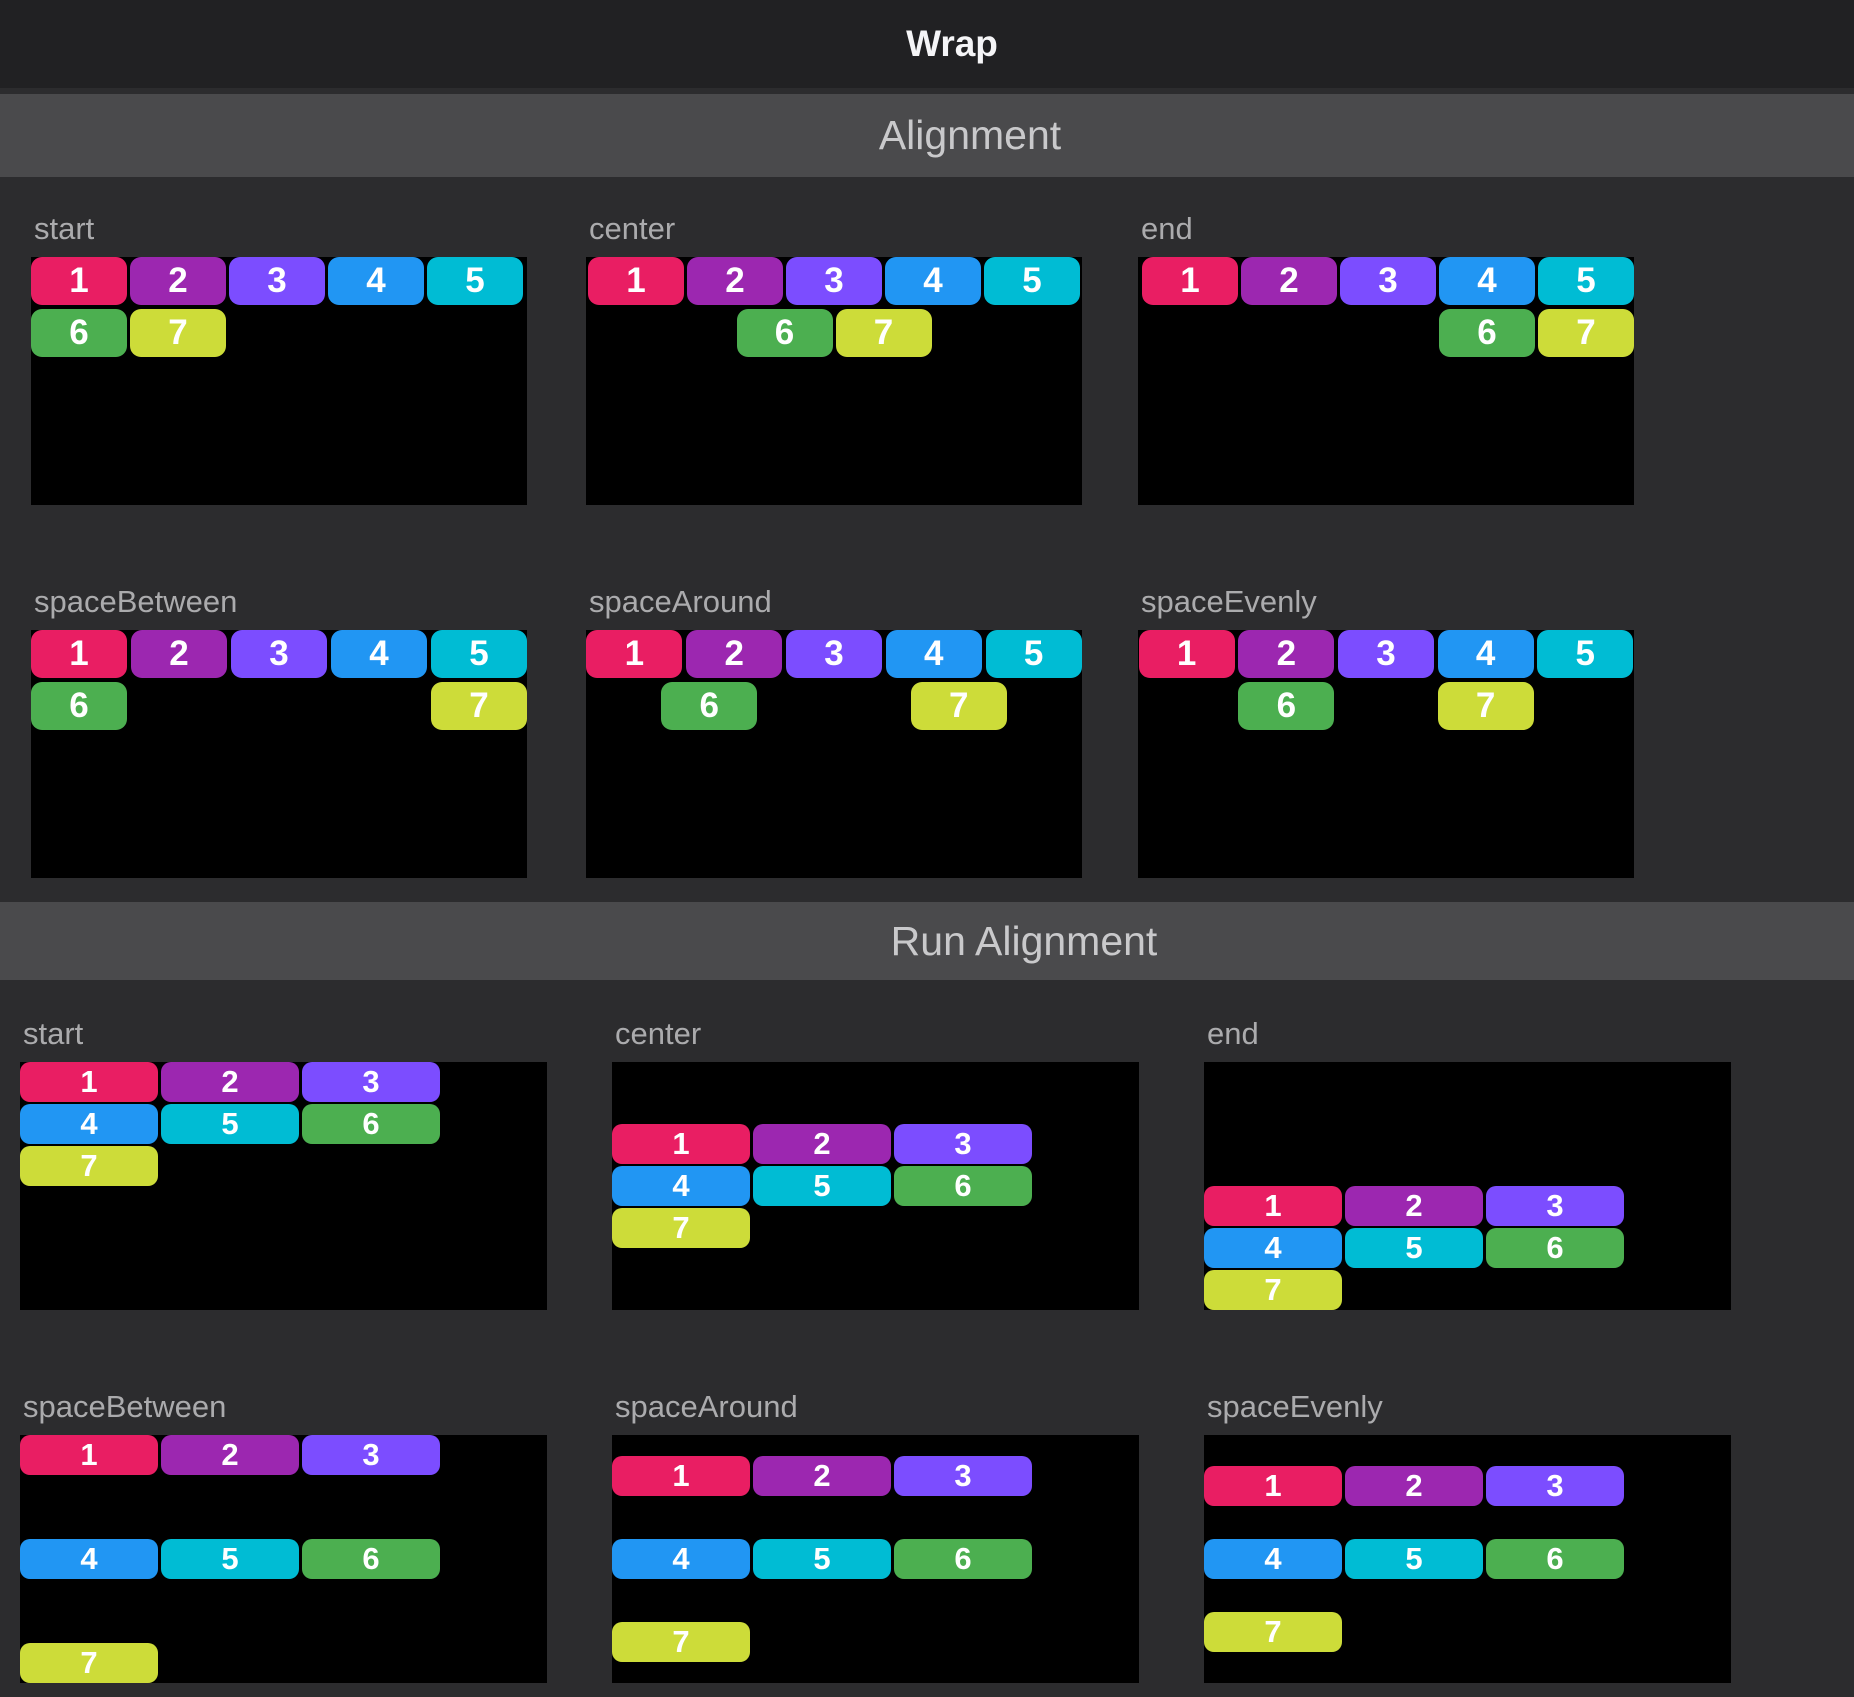  I want to click on app-bar: Wrap, so click(927, 44).